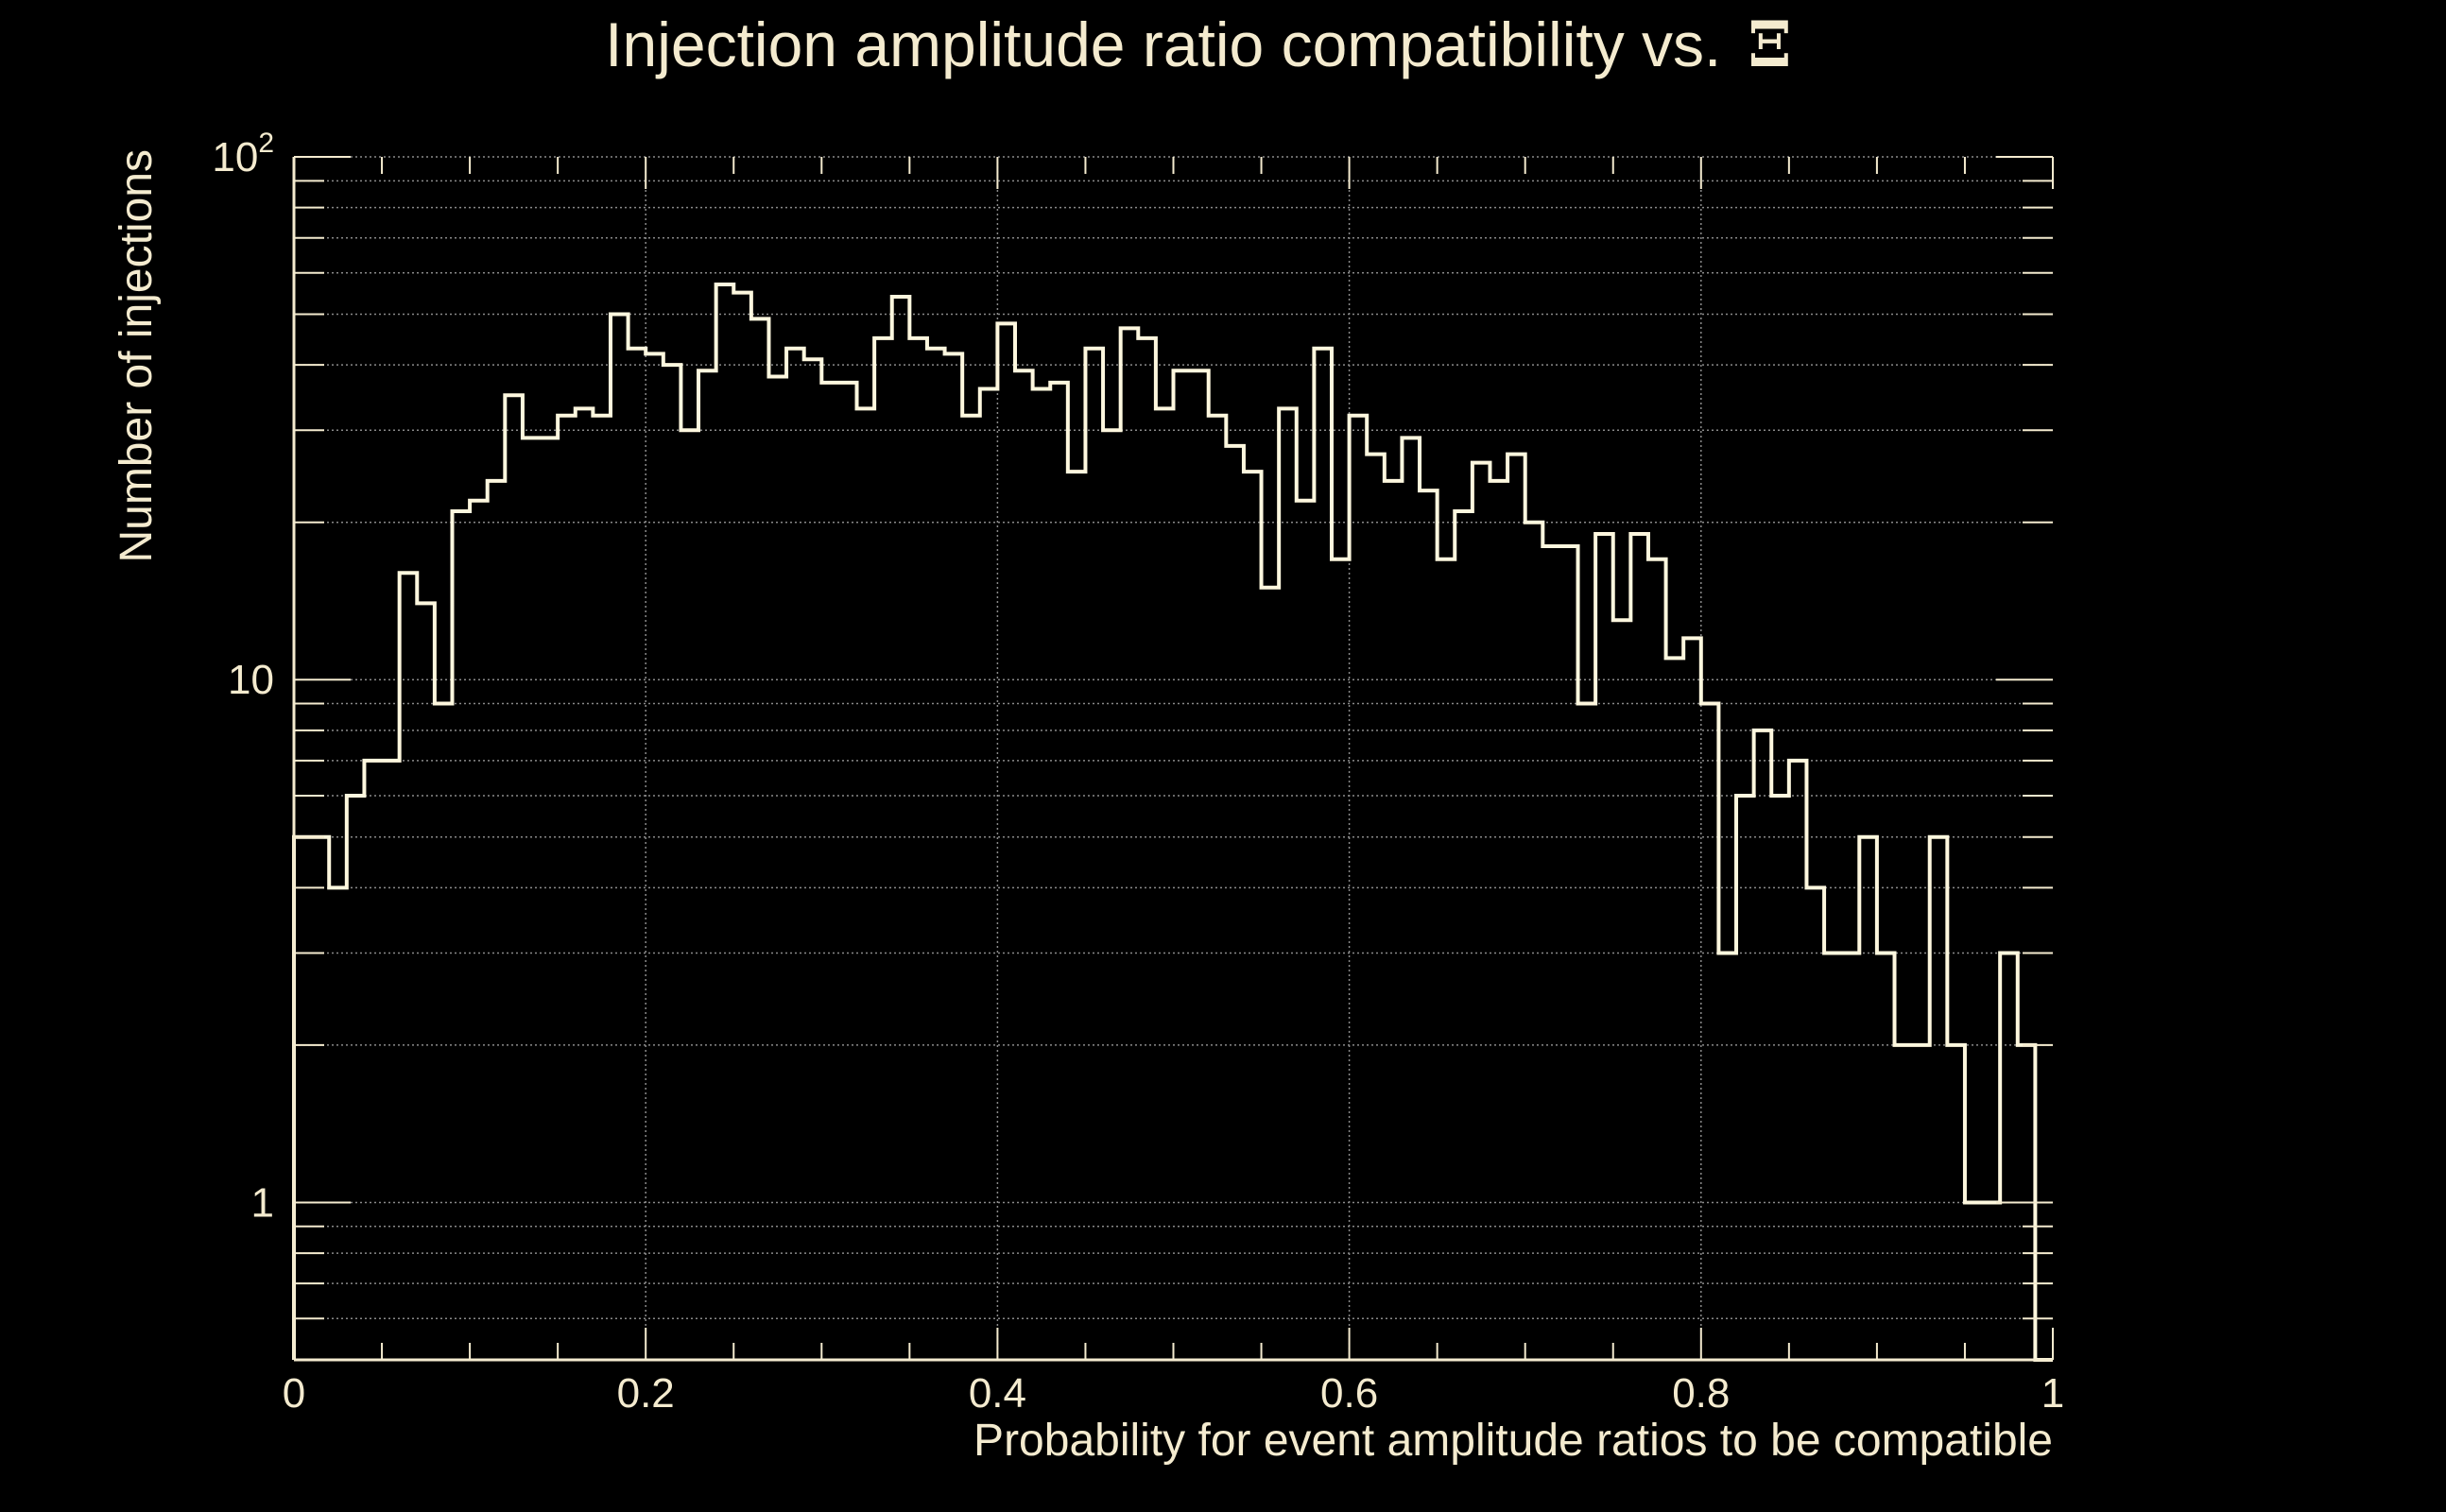  I want to click on y-tick-label: 10, so click(251, 680).